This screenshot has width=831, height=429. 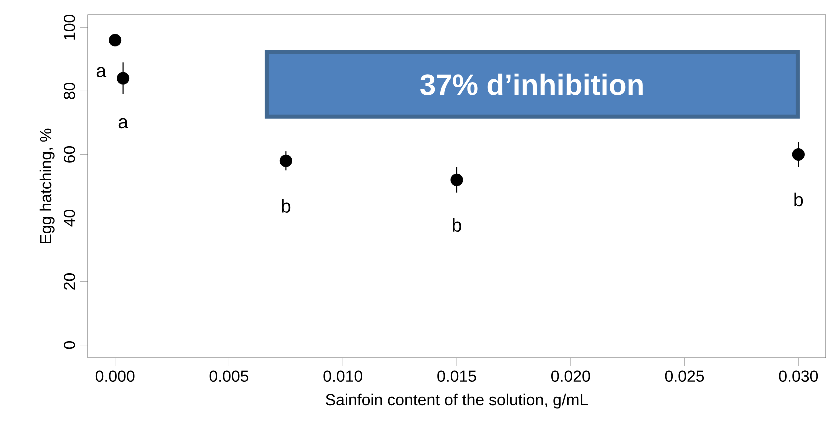 I want to click on y-axis-title: Egg hatching, %, so click(x=47, y=186).